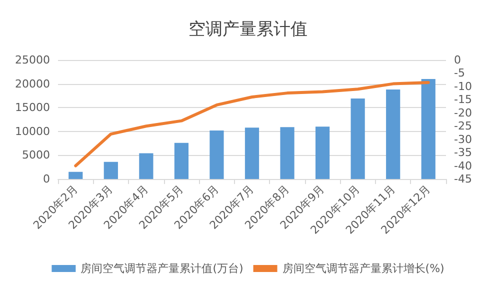  I want to click on legend-label: 房间空气调节器产量累计增长(%), so click(363, 268).